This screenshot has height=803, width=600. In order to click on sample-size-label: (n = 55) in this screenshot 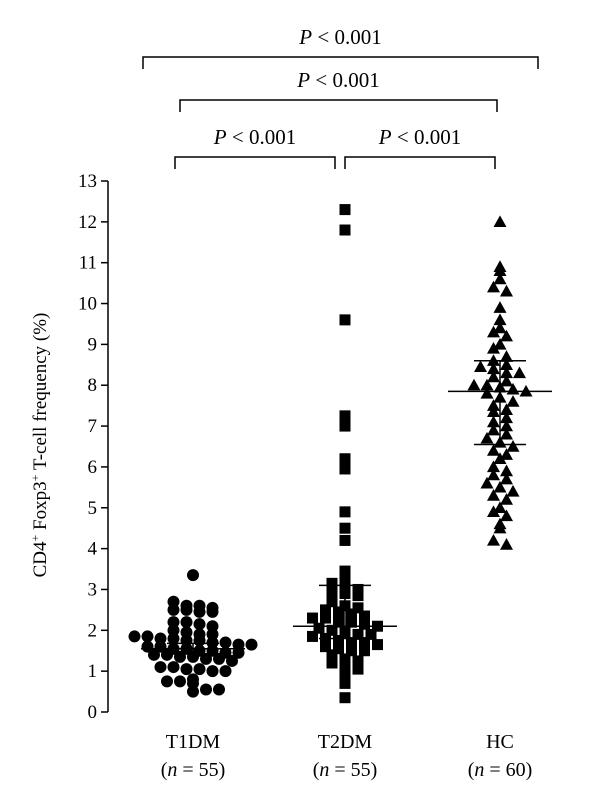, I will do `click(345, 770)`.